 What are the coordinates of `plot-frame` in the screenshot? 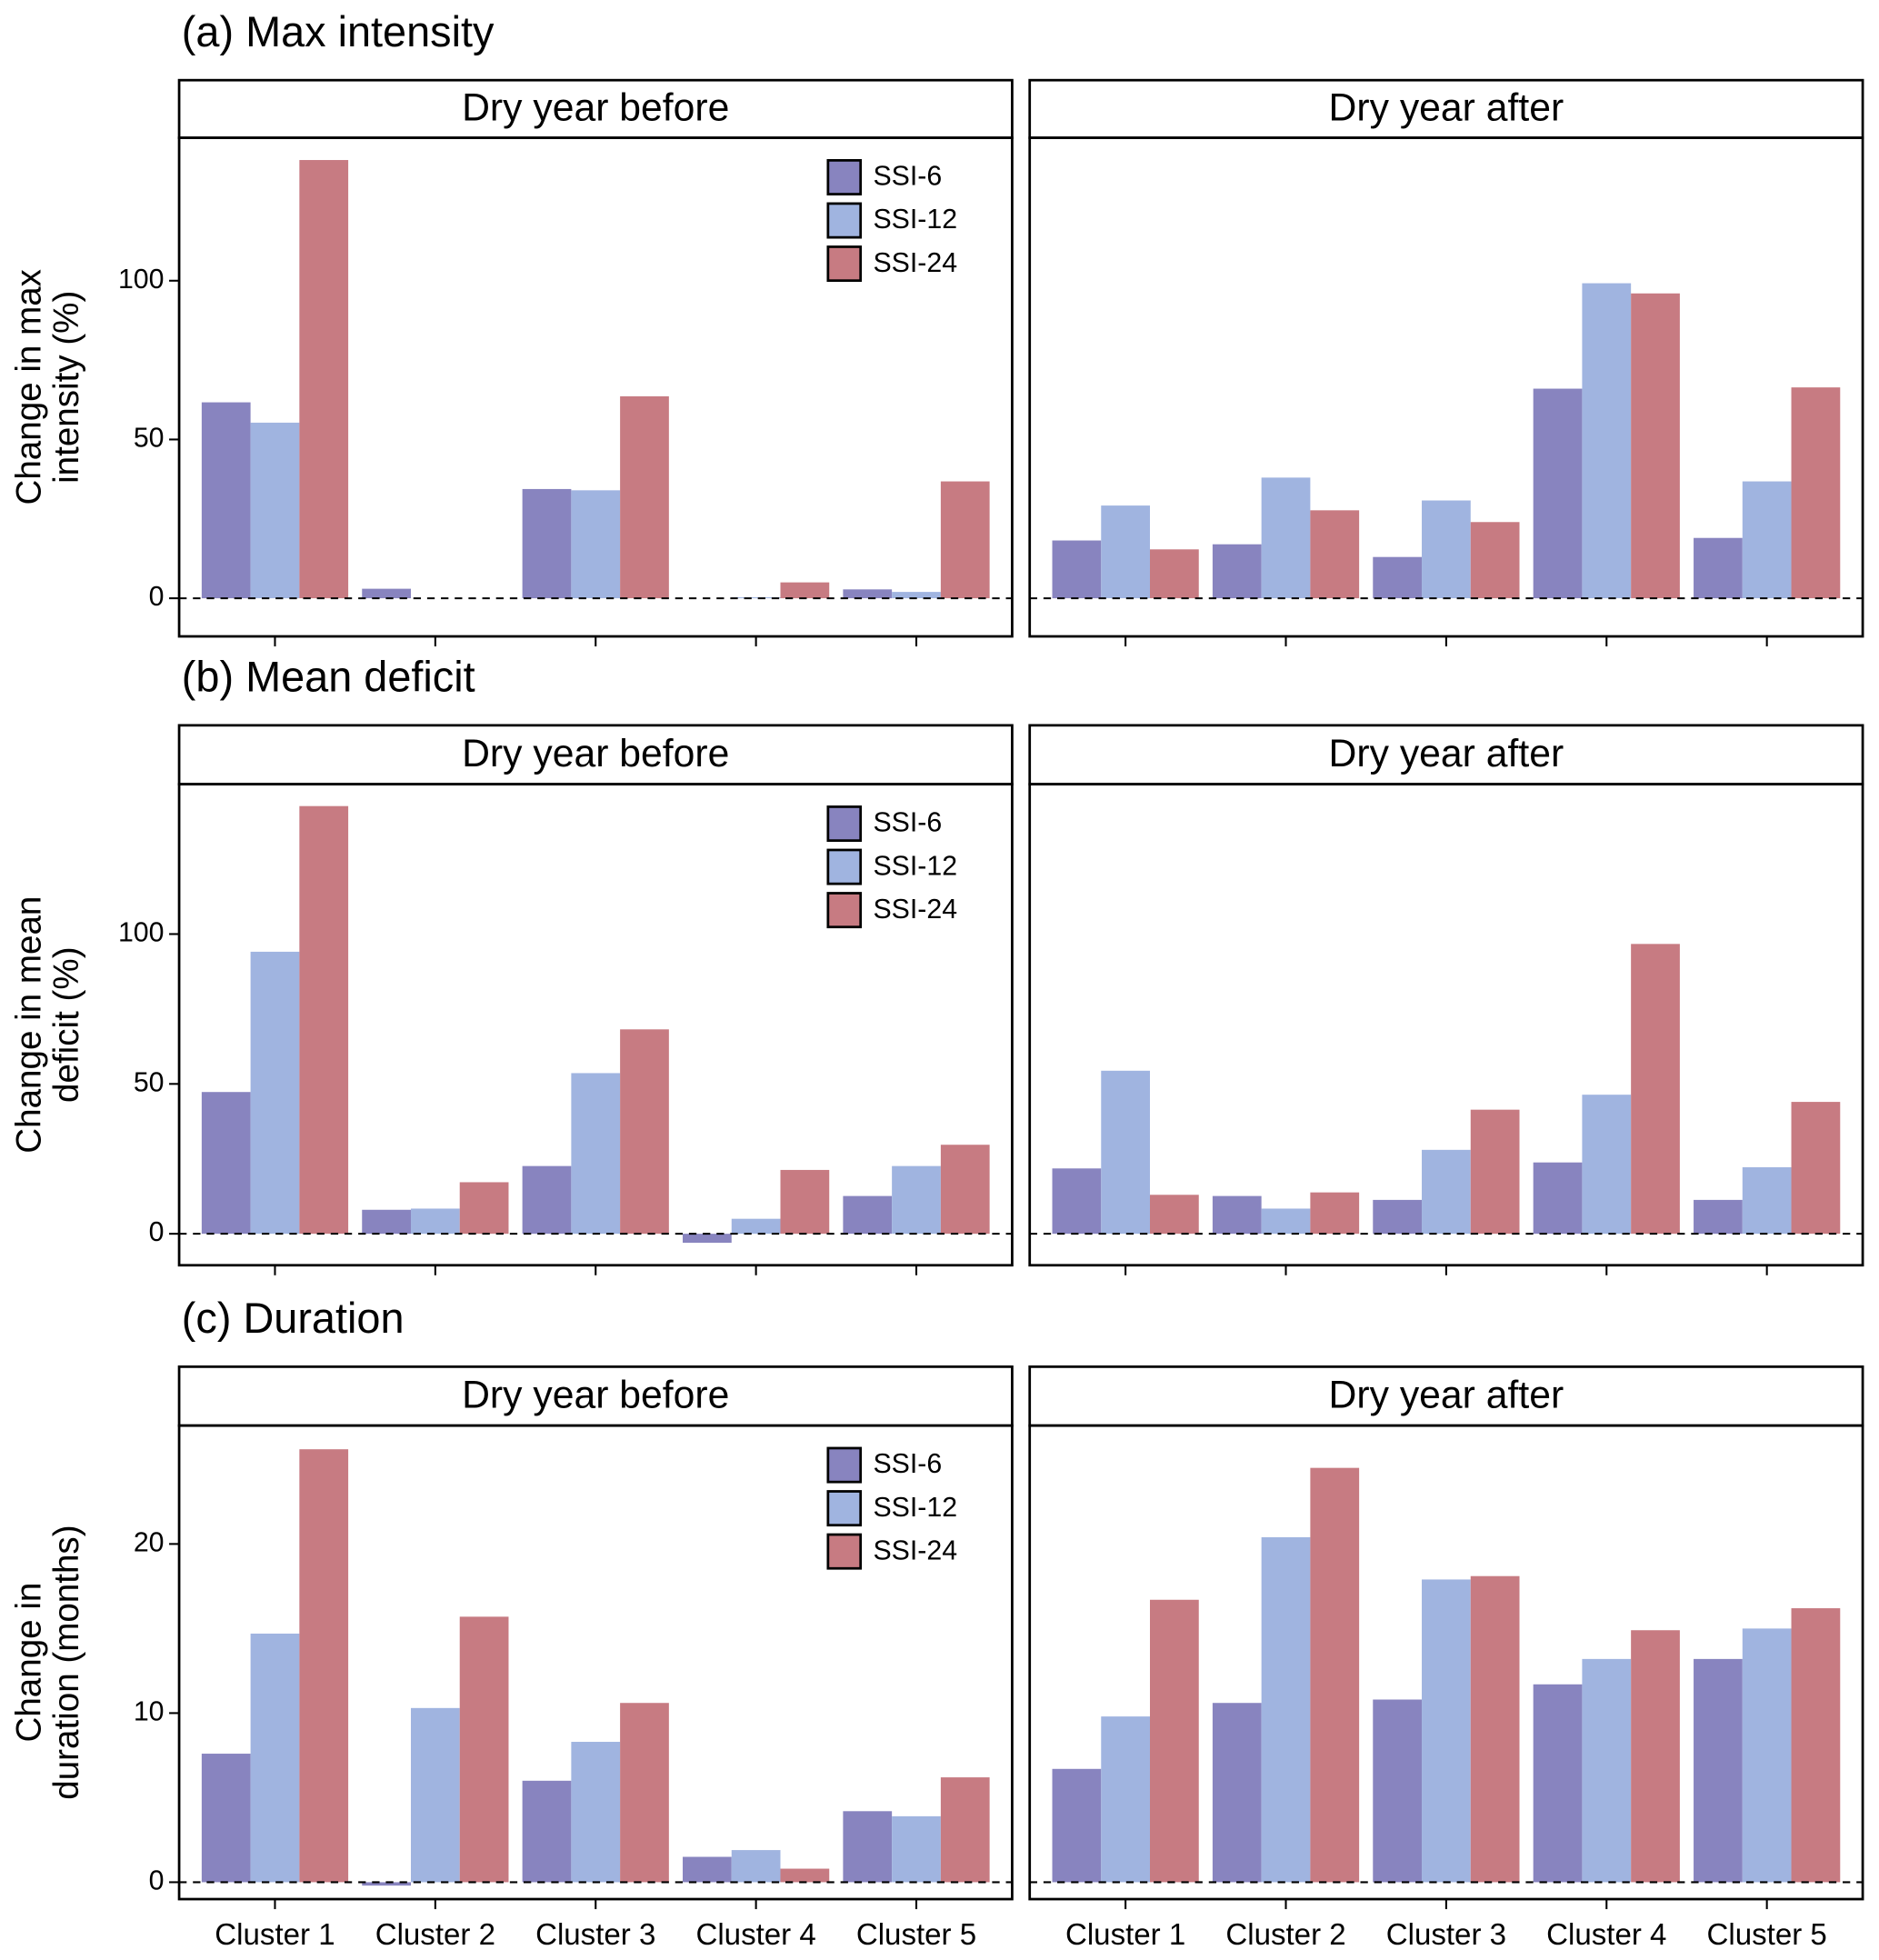 It's located at (1446, 387).